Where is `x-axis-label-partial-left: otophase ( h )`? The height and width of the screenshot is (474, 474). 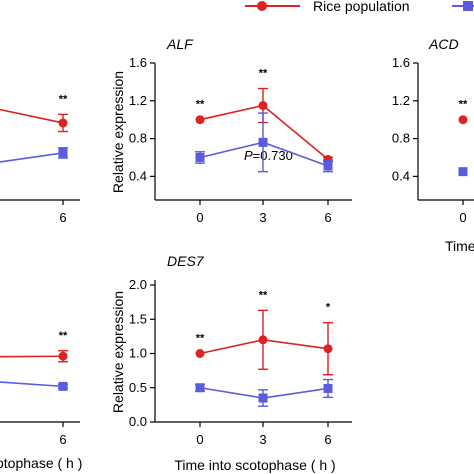
x-axis-label-partial-left: otophase ( h ) is located at coordinates (41, 463).